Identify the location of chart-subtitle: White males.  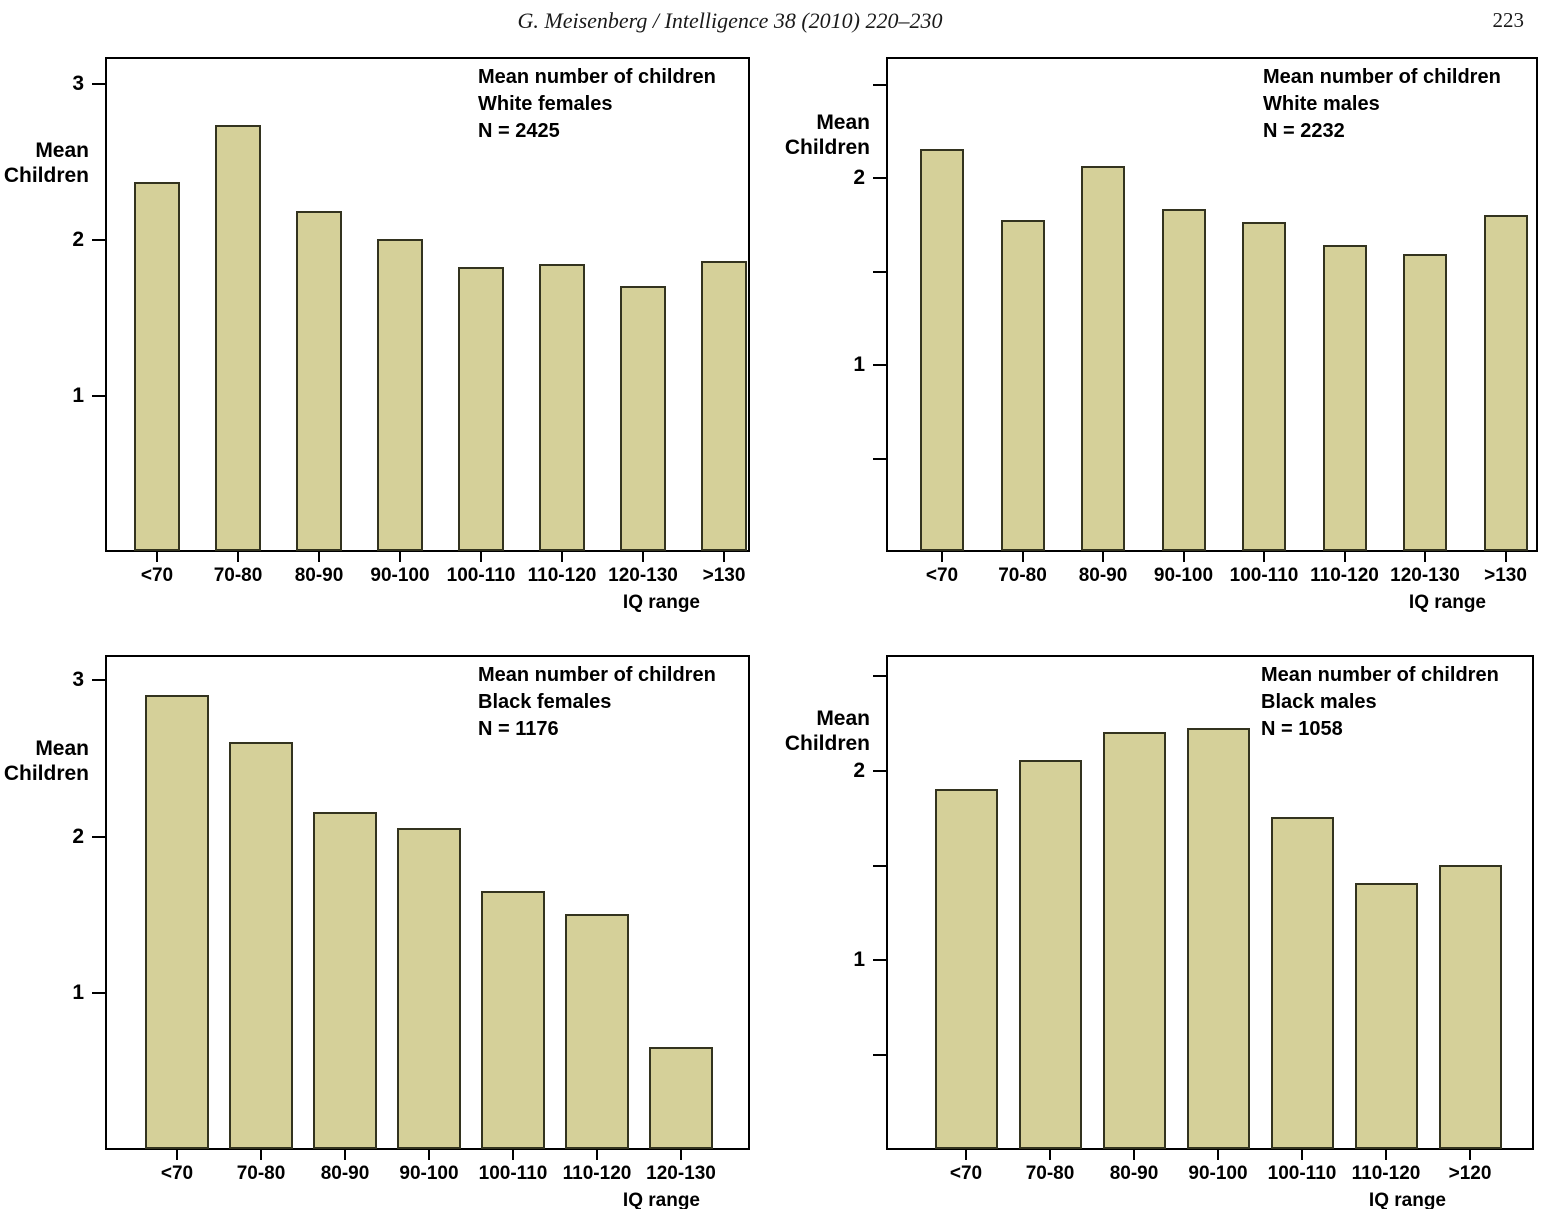
(1321, 104).